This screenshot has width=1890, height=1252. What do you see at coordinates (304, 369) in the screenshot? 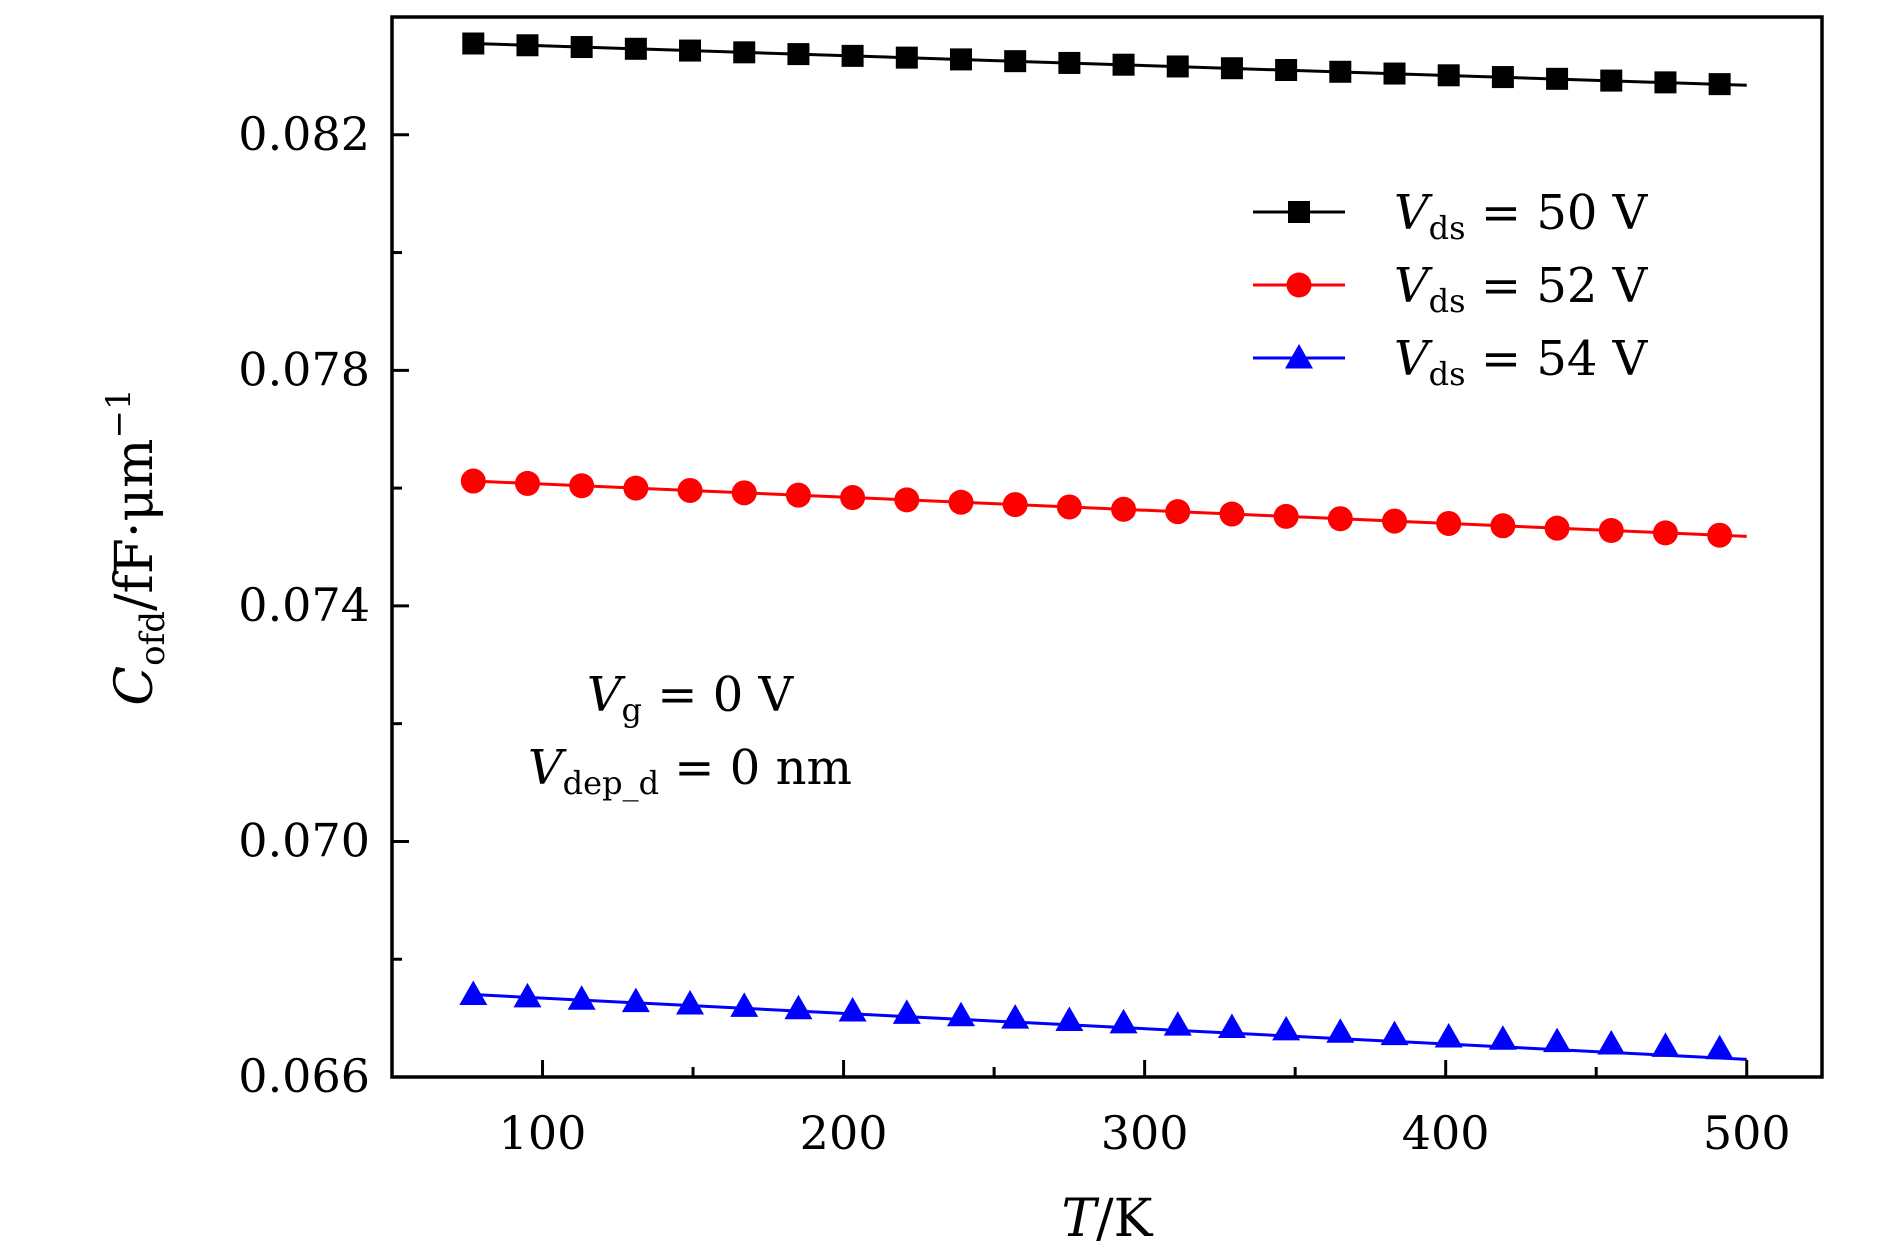
I see `y-tick-label-0-078: 0.078` at bounding box center [304, 369].